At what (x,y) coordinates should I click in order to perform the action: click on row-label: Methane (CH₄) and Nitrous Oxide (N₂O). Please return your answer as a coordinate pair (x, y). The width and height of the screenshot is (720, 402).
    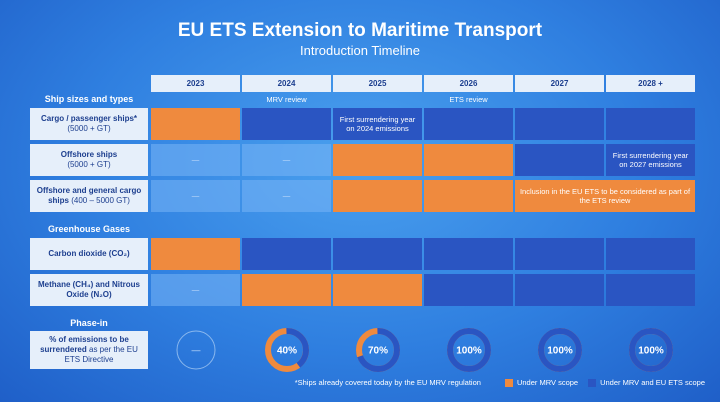
    Looking at the image, I should click on (89, 290).